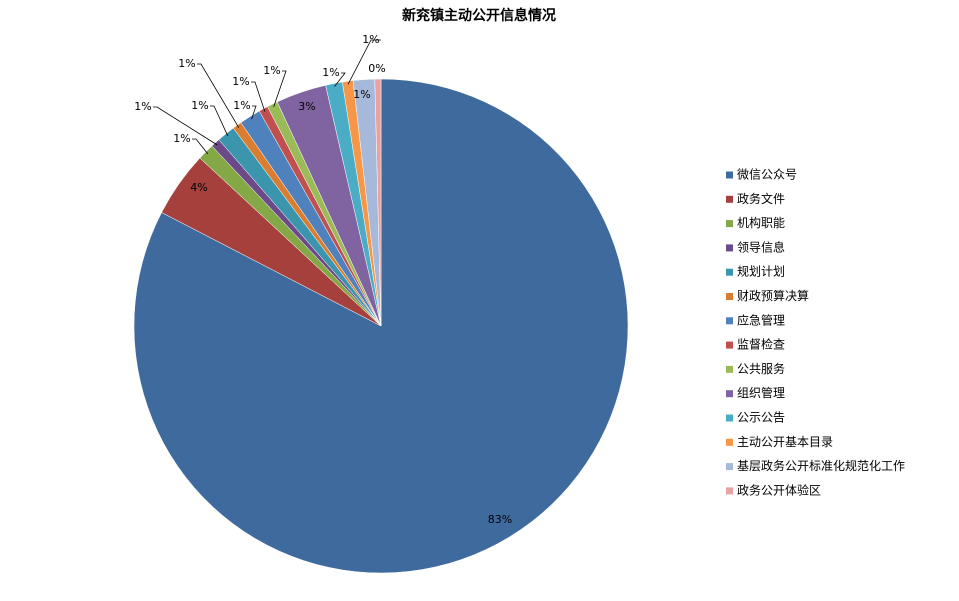 This screenshot has width=959, height=601. I want to click on pie-slice, so click(378, 202).